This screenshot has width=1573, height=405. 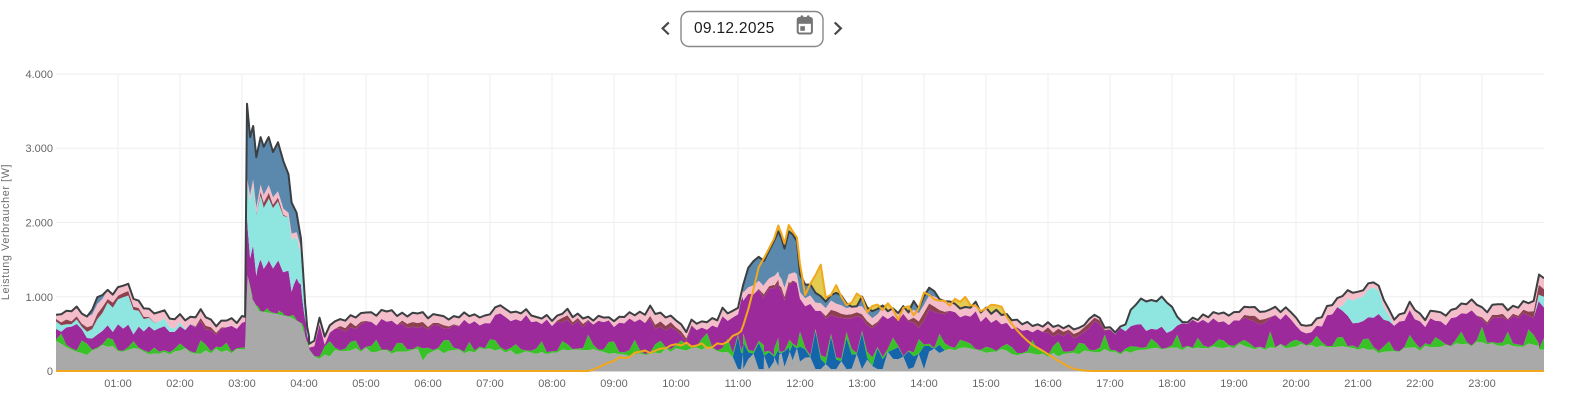 What do you see at coordinates (614, 384) in the screenshot?
I see `svg-text: 09:00` at bounding box center [614, 384].